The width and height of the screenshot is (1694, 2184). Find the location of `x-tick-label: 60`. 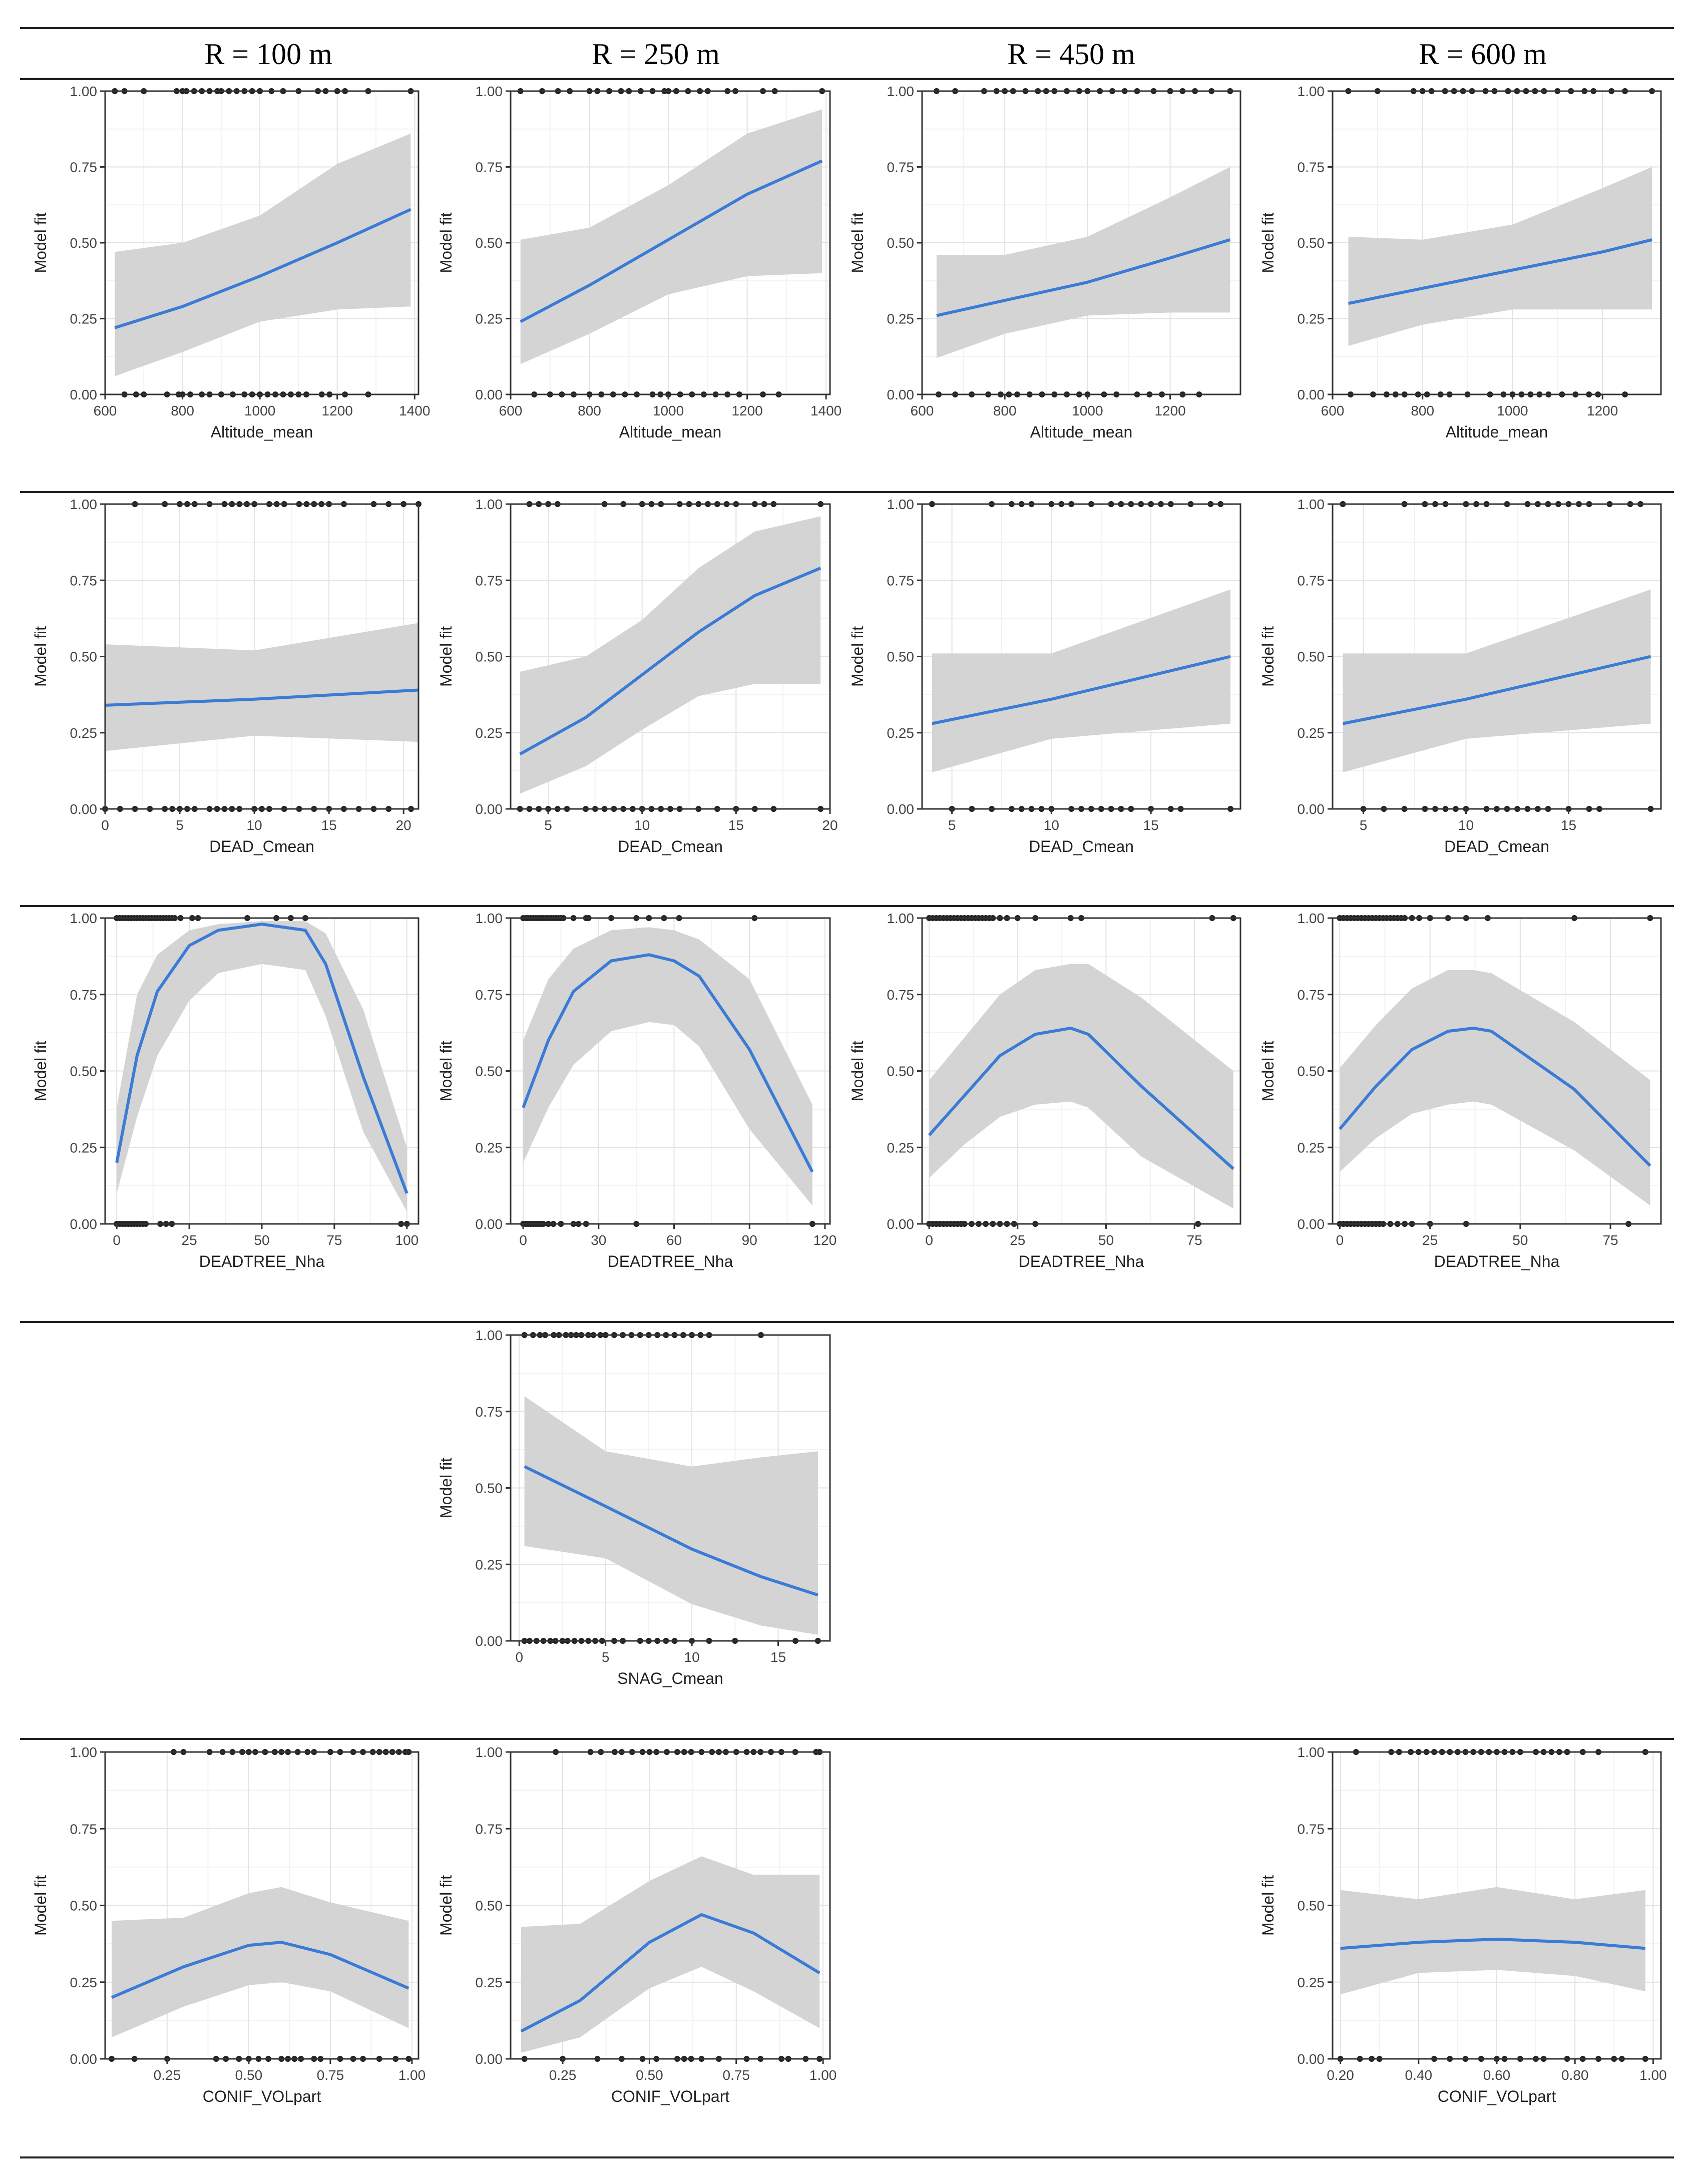

x-tick-label: 60 is located at coordinates (674, 1240).